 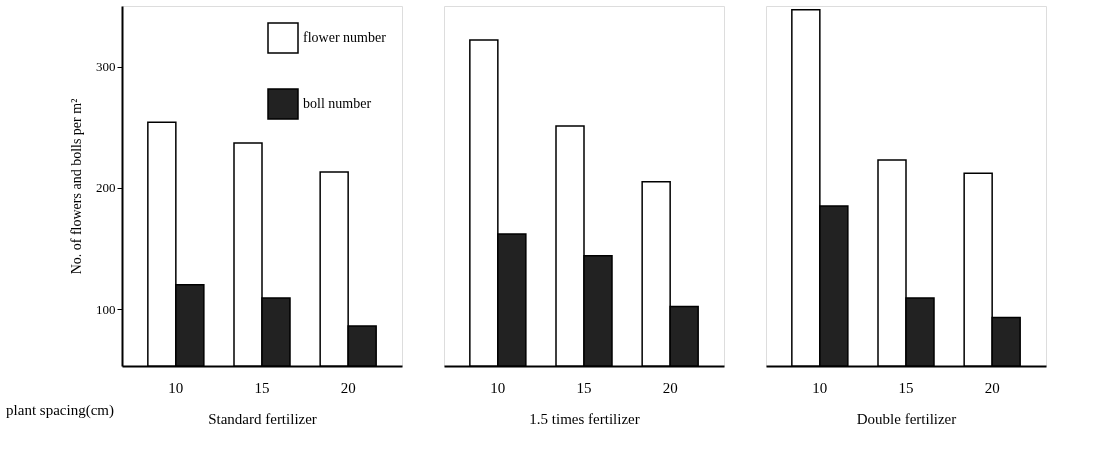 I want to click on x-axis-title: Standard fertilizer, so click(x=262, y=418).